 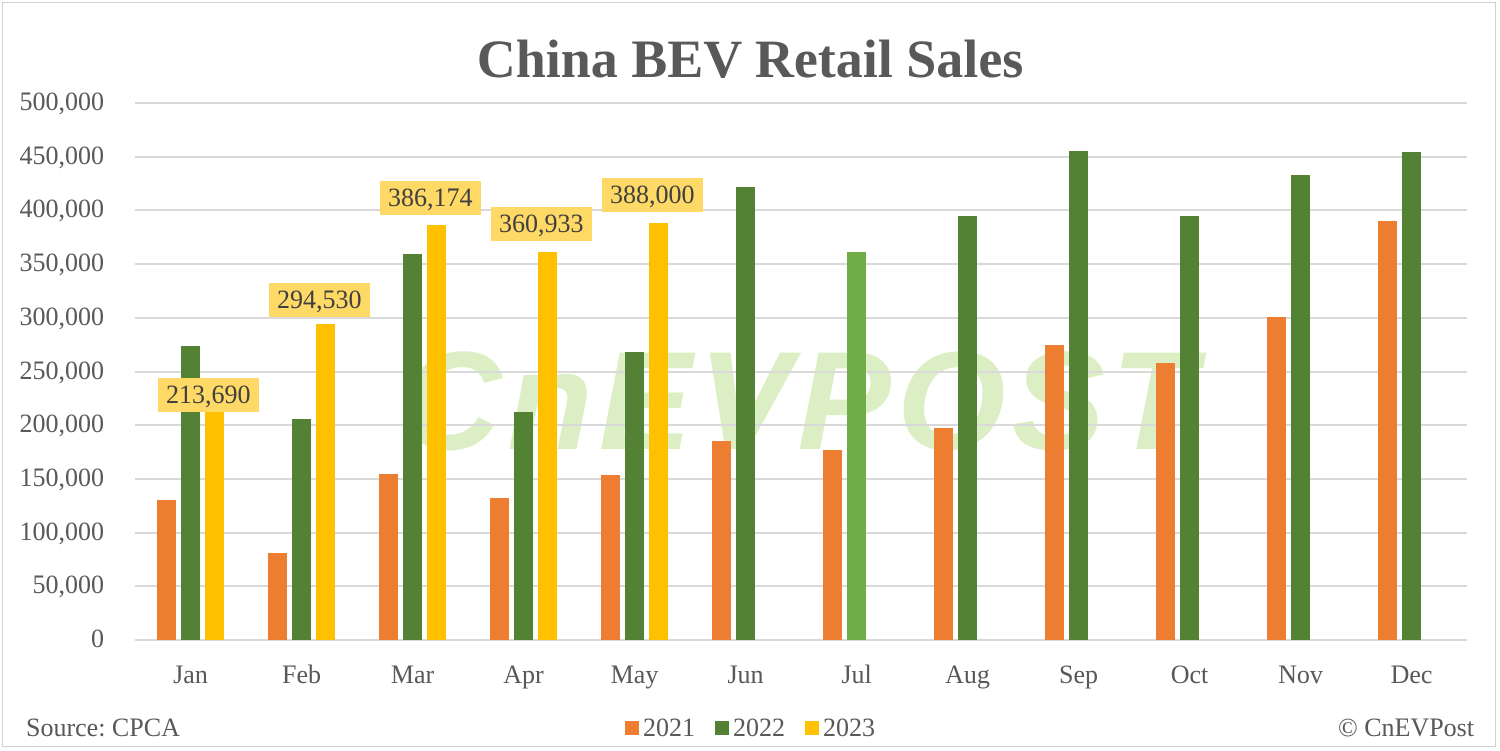 I want to click on x-tick-label: Jun, so click(x=745, y=674).